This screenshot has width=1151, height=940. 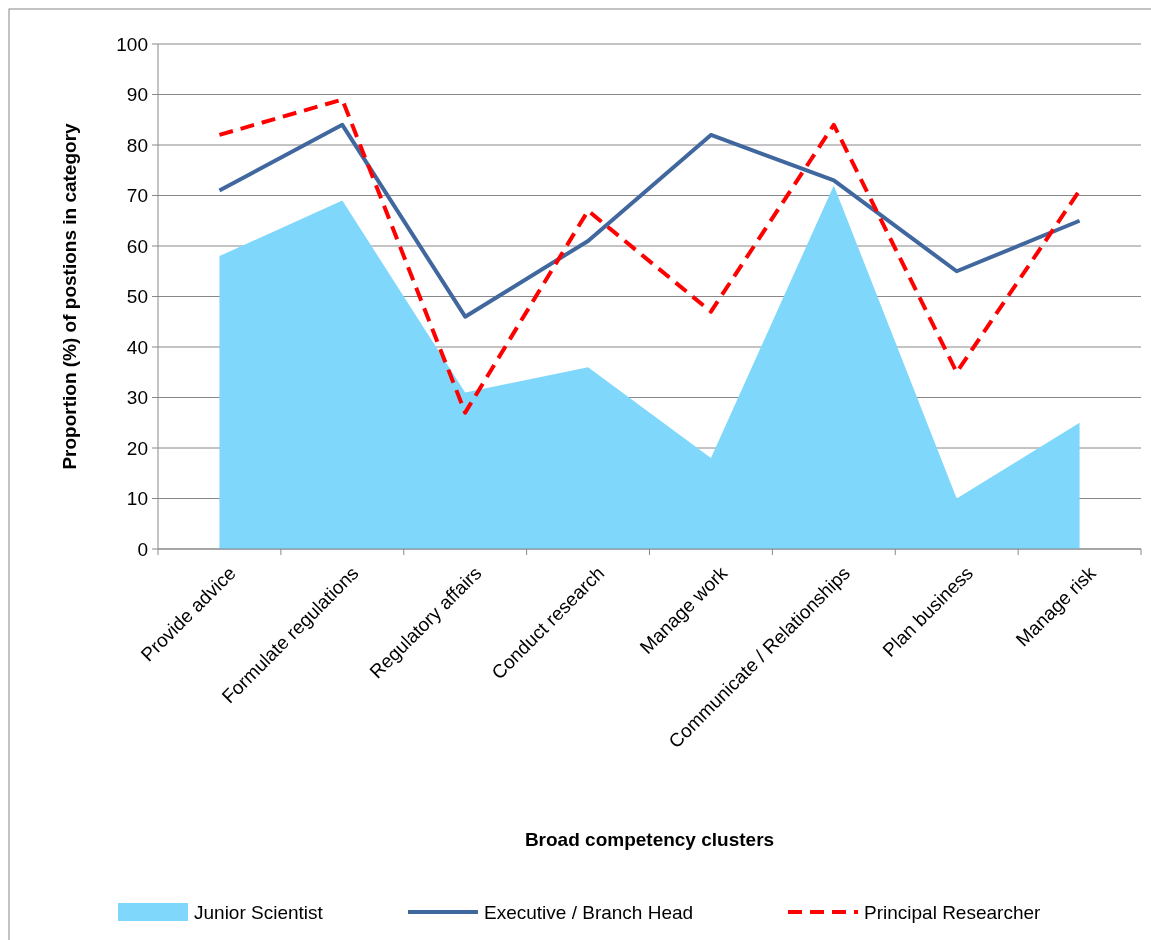 What do you see at coordinates (132, 44) in the screenshot?
I see `y-tick-label: 100` at bounding box center [132, 44].